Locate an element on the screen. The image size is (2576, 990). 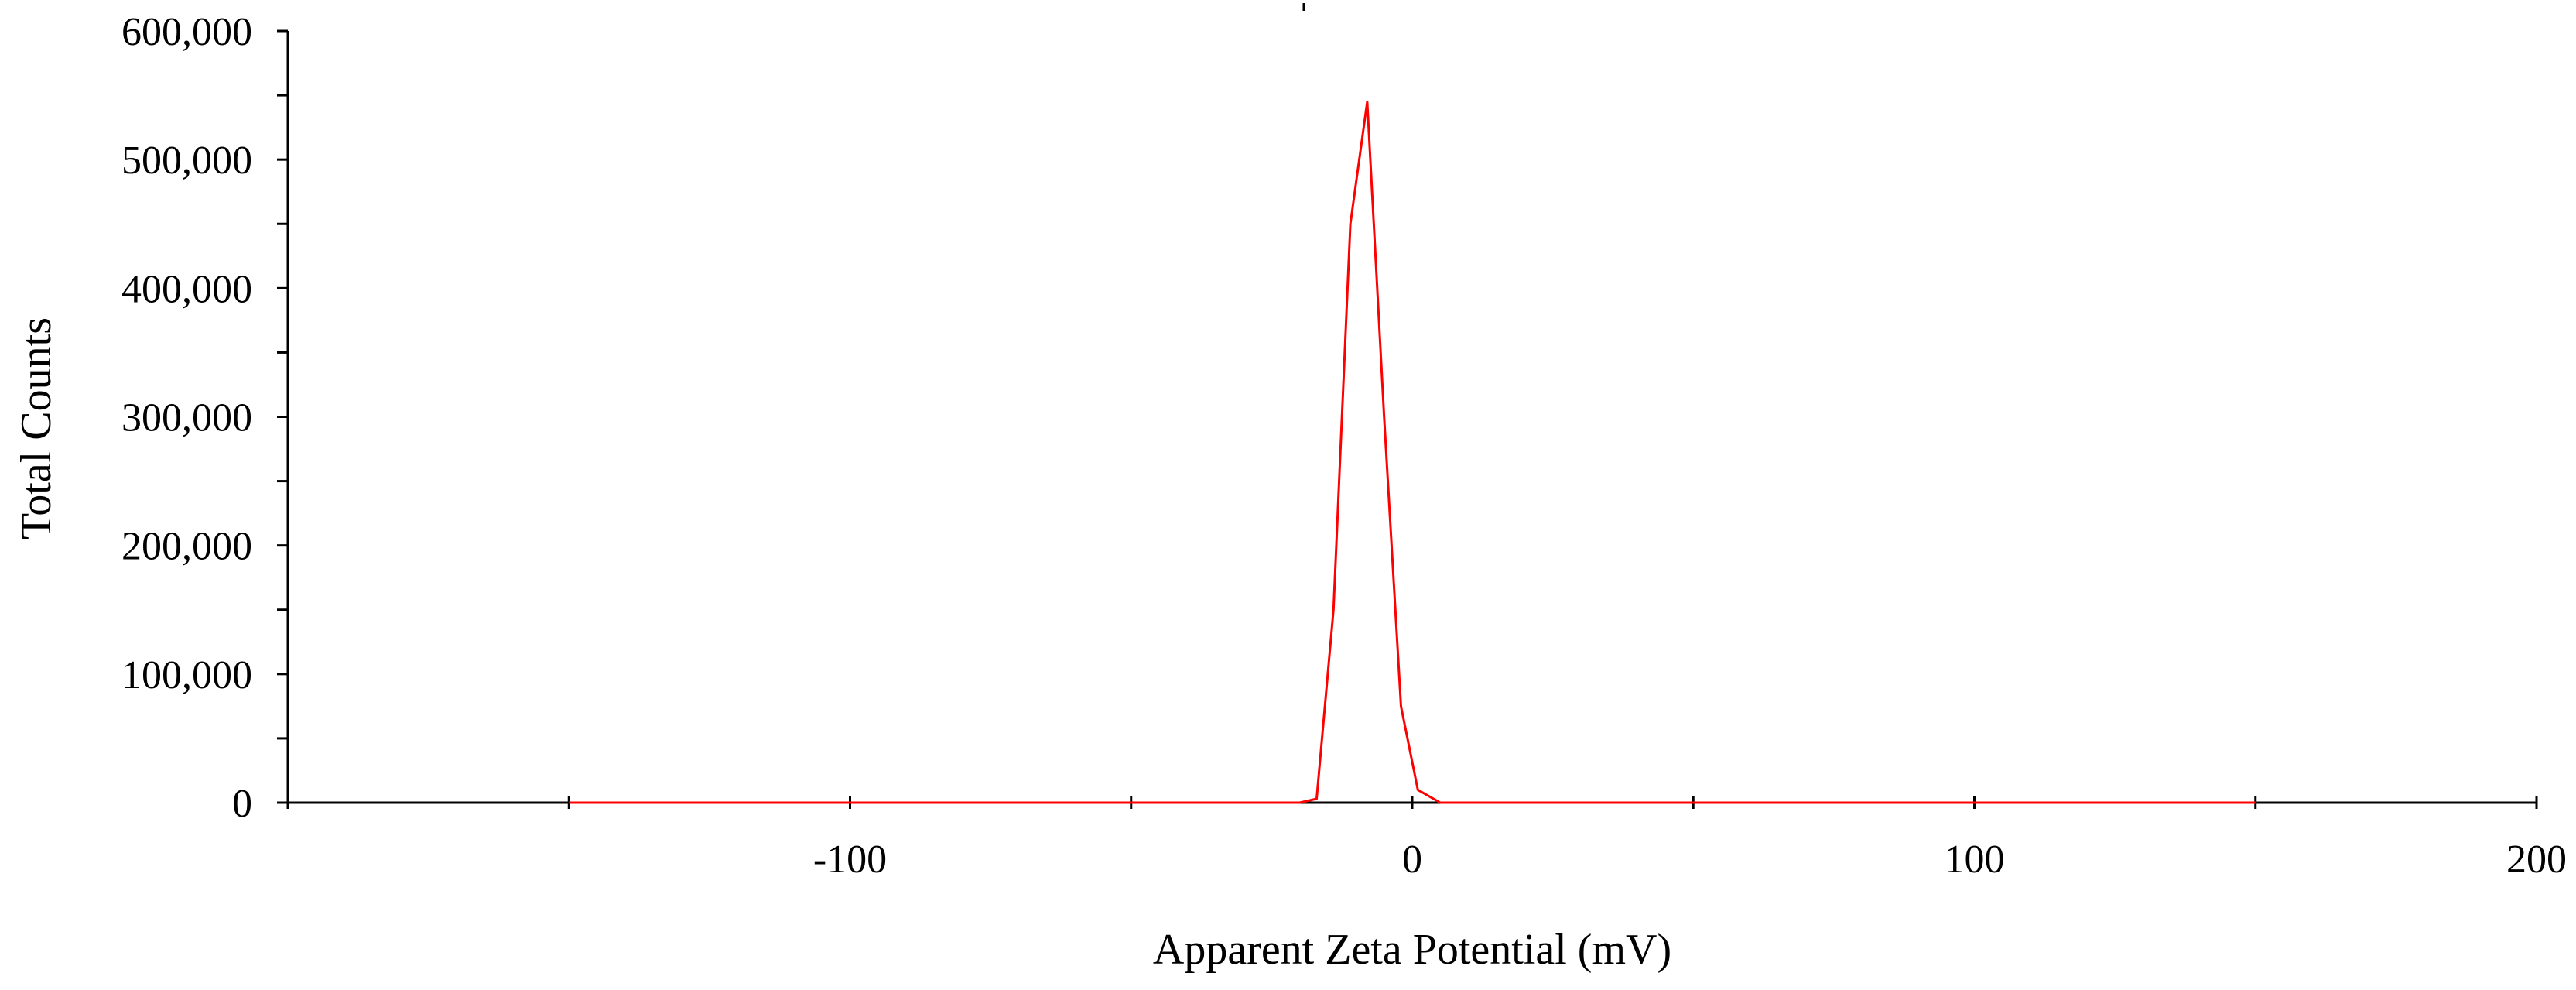
x-tick-label: -100 is located at coordinates (850, 860).